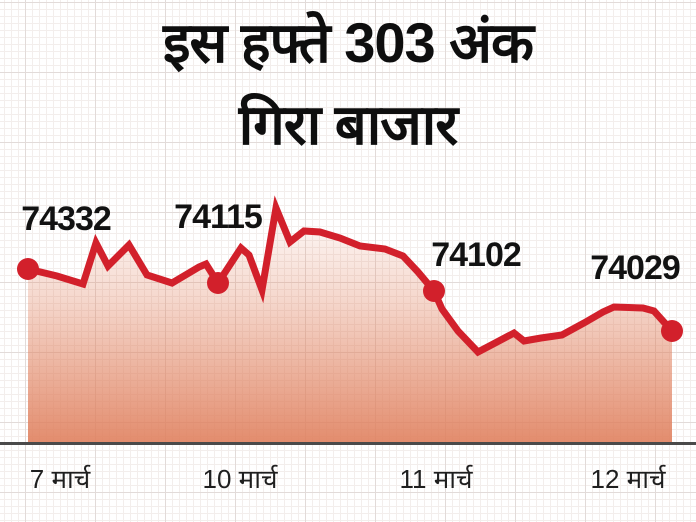 The width and height of the screenshot is (696, 522). I want to click on chart-title-line-2: गिरा बाजार, so click(348, 124).